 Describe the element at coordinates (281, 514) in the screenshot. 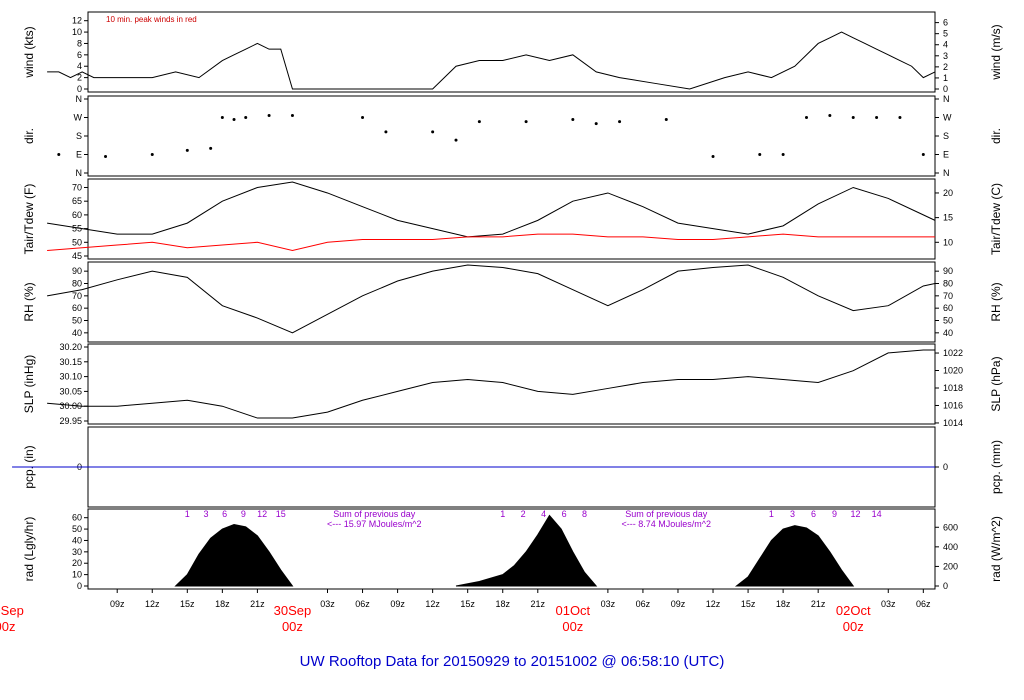

I see `hour-label: 15` at that location.